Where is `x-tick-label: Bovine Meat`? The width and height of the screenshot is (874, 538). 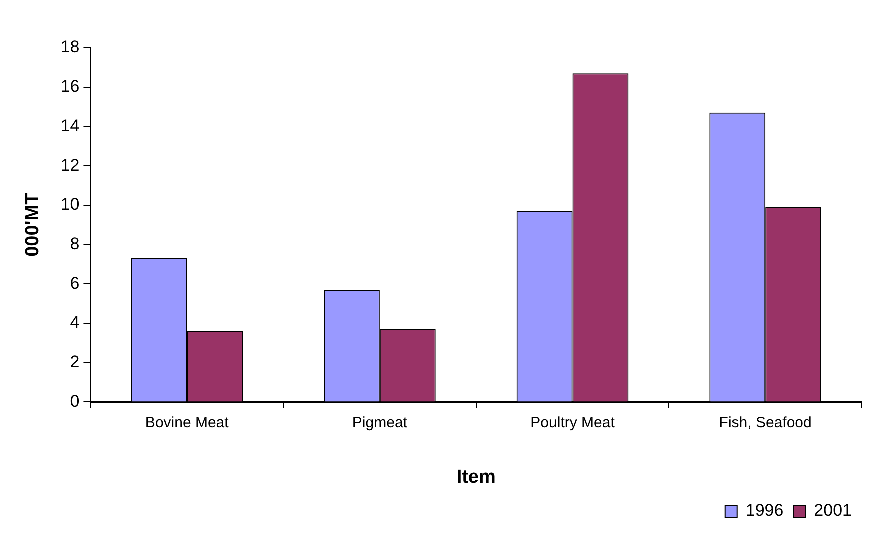
x-tick-label: Bovine Meat is located at coordinates (187, 423).